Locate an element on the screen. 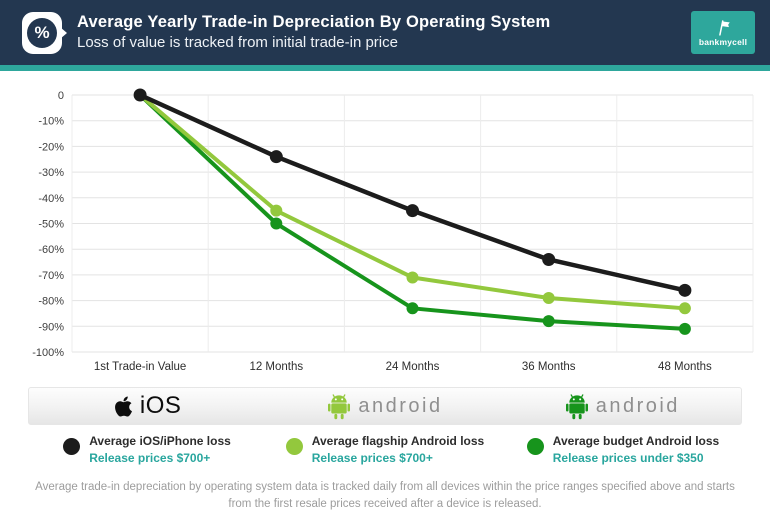  legend-dot-ios is located at coordinates (72, 446).